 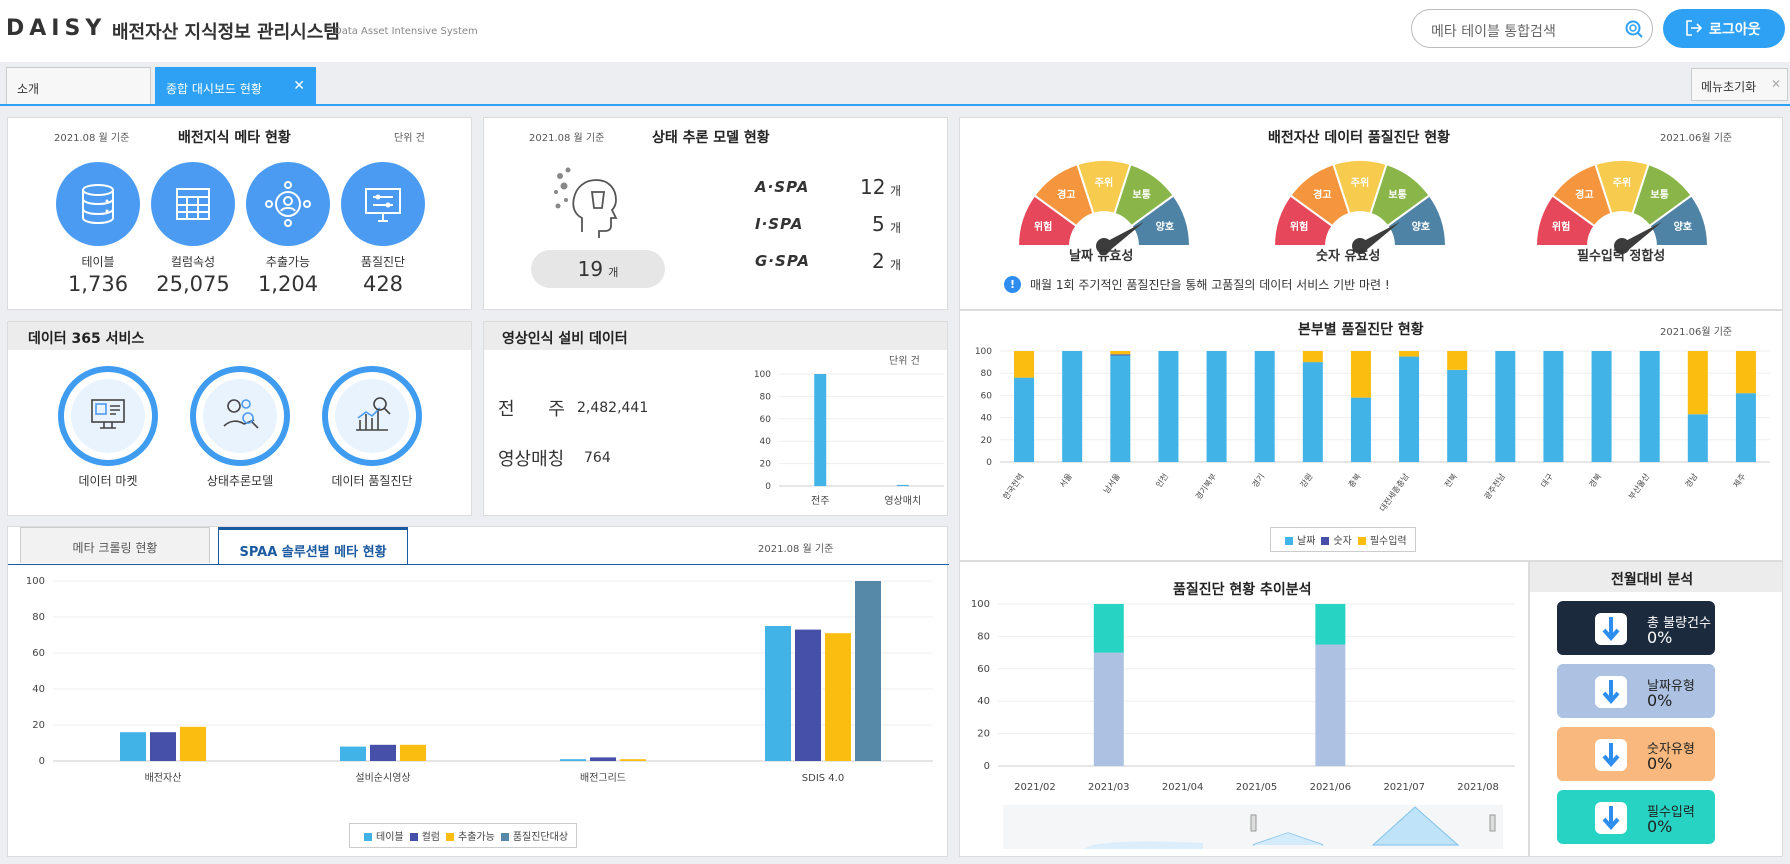 What do you see at coordinates (235, 85) in the screenshot?
I see `tab-dashboard: 종합 대시보드 현황 ✕` at bounding box center [235, 85].